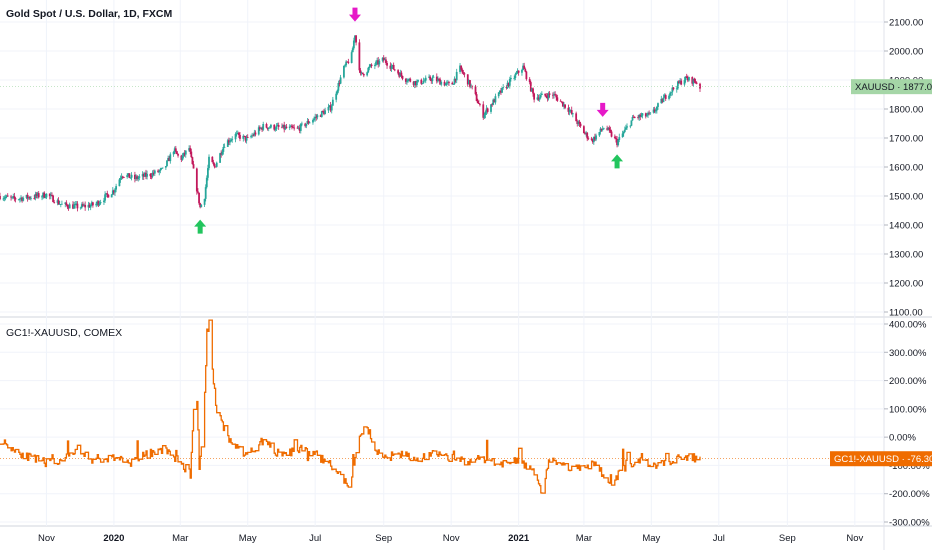 The width and height of the screenshot is (932, 550). What do you see at coordinates (909, 466) in the screenshot?
I see `spread-tick-label: -100.00%` at bounding box center [909, 466].